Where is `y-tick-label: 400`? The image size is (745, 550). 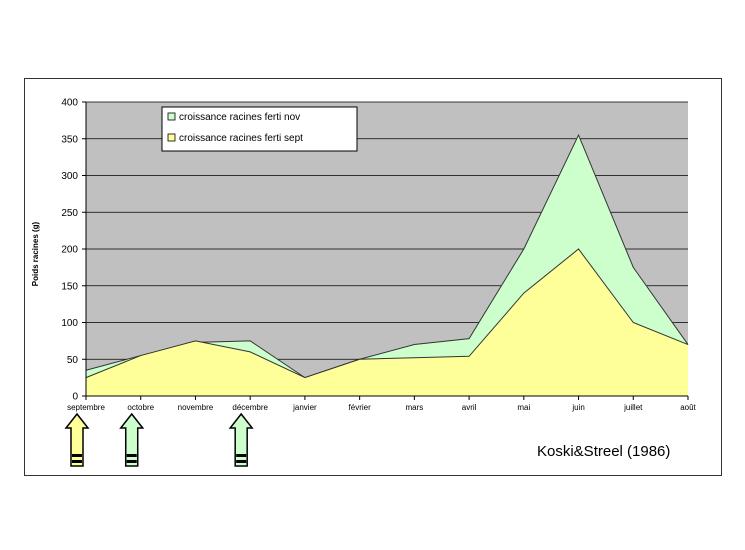
y-tick-label: 400 is located at coordinates (69, 103).